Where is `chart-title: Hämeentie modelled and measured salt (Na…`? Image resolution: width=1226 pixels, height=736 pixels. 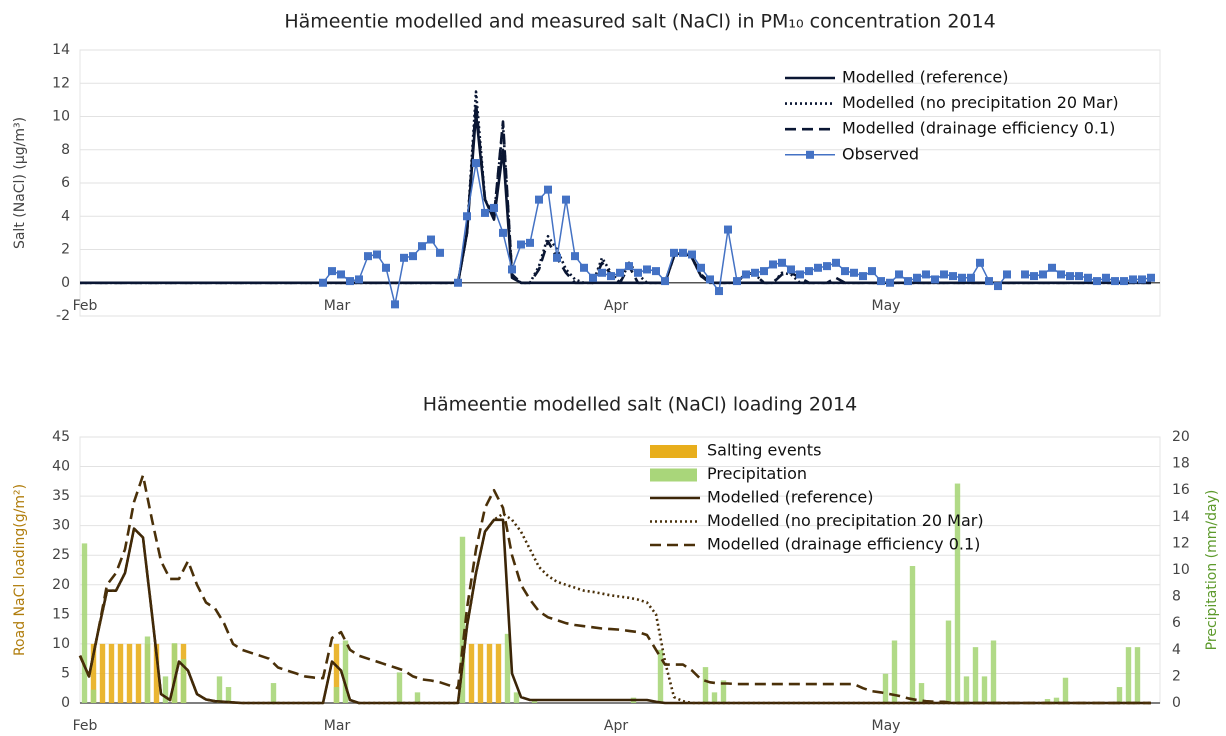
chart-title: Hämeentie modelled and measured salt (Na… is located at coordinates (639, 22).